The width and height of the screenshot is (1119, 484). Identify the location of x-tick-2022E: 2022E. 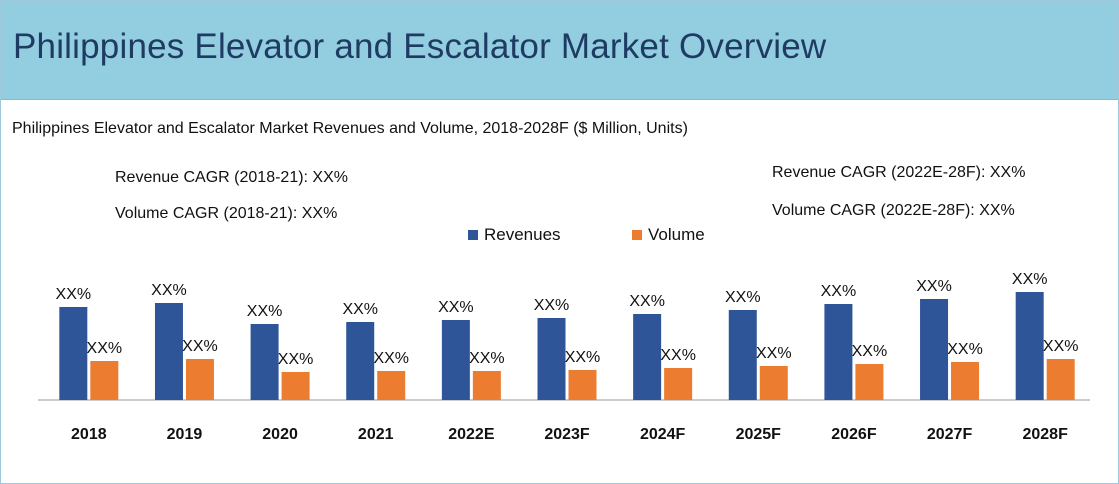
(471, 434).